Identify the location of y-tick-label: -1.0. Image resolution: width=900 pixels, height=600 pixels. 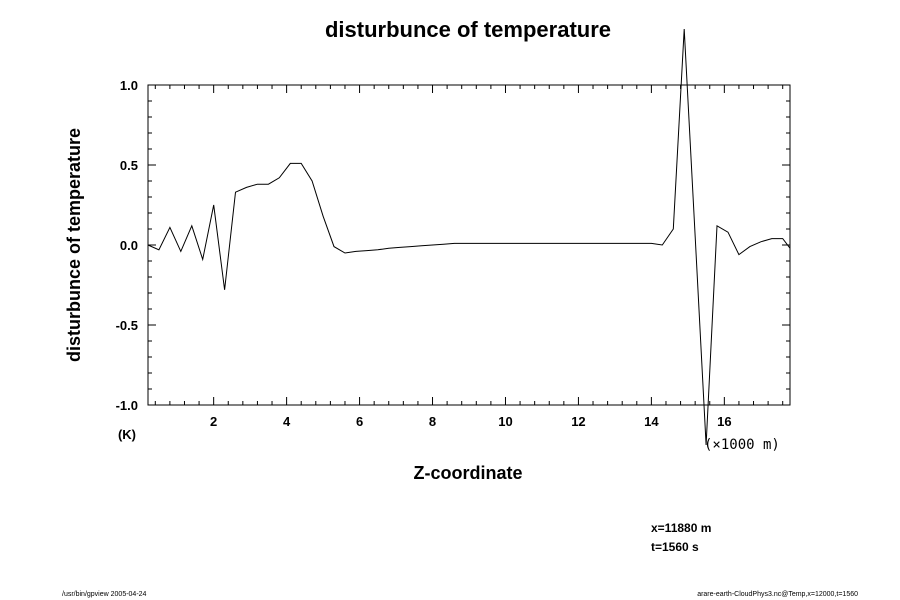
(127, 405).